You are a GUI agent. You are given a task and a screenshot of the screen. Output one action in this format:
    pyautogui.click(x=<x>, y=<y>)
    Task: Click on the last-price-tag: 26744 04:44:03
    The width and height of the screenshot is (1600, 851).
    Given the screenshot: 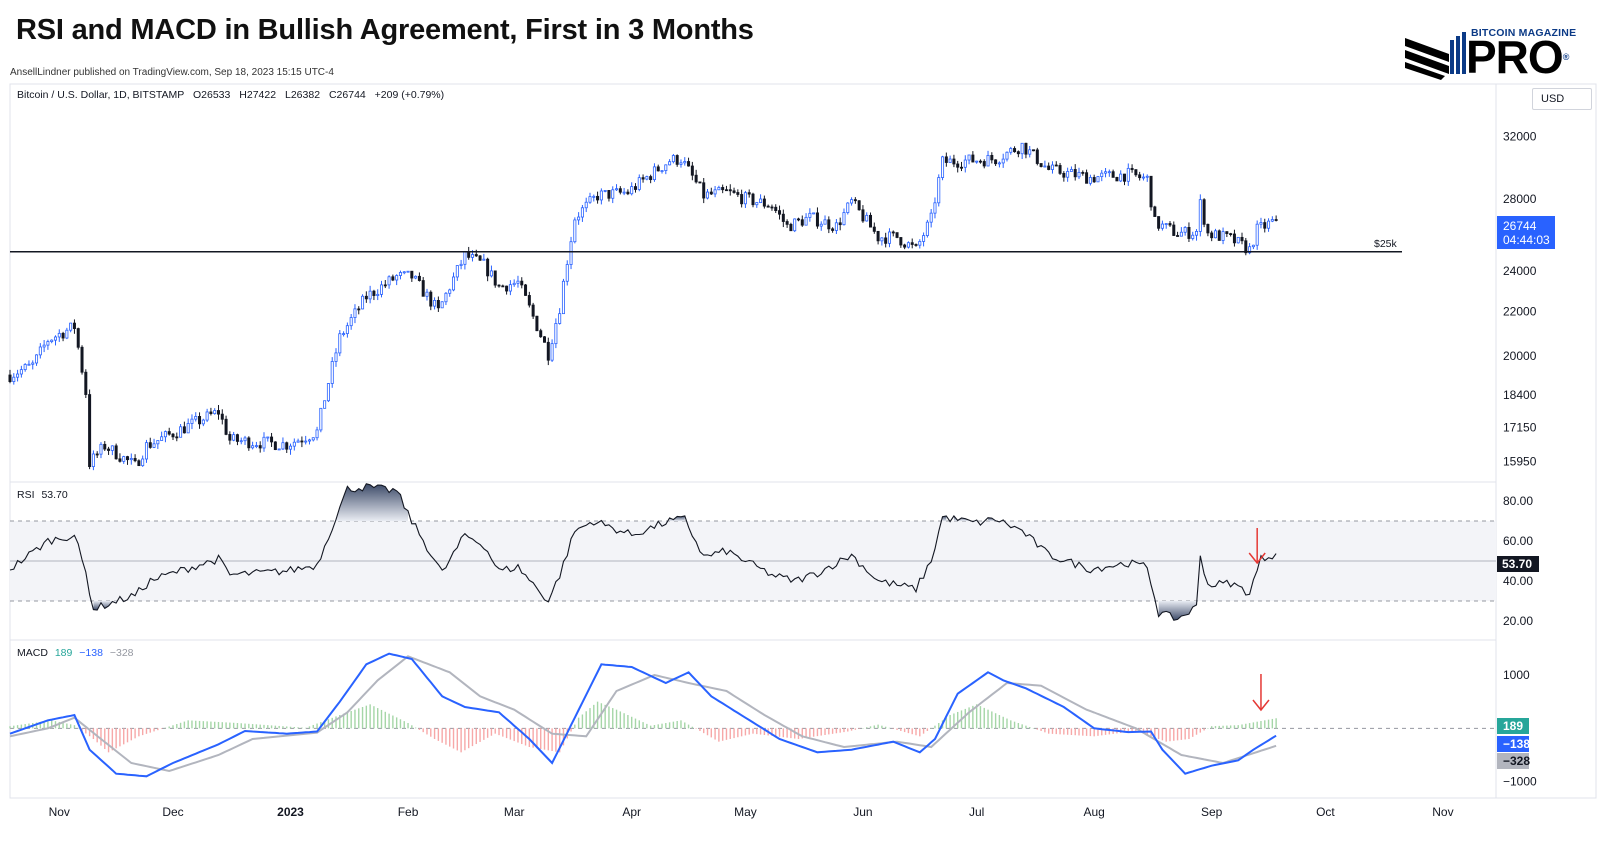 What is the action you would take?
    pyautogui.click(x=1526, y=232)
    